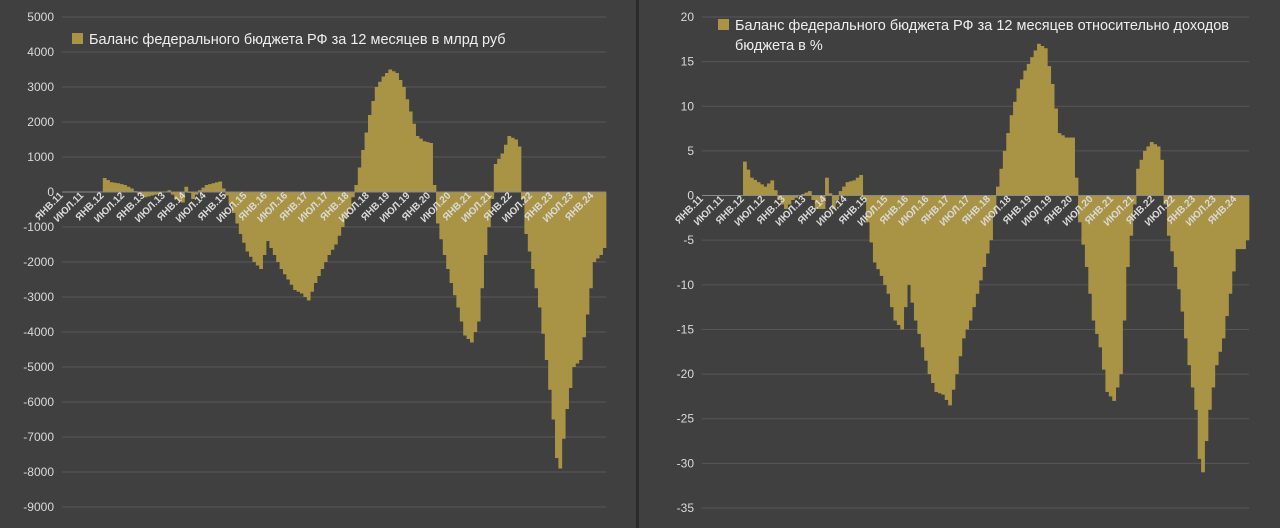  Describe the element at coordinates (690, 151) in the screenshot. I see `y-tick-label: 5` at that location.